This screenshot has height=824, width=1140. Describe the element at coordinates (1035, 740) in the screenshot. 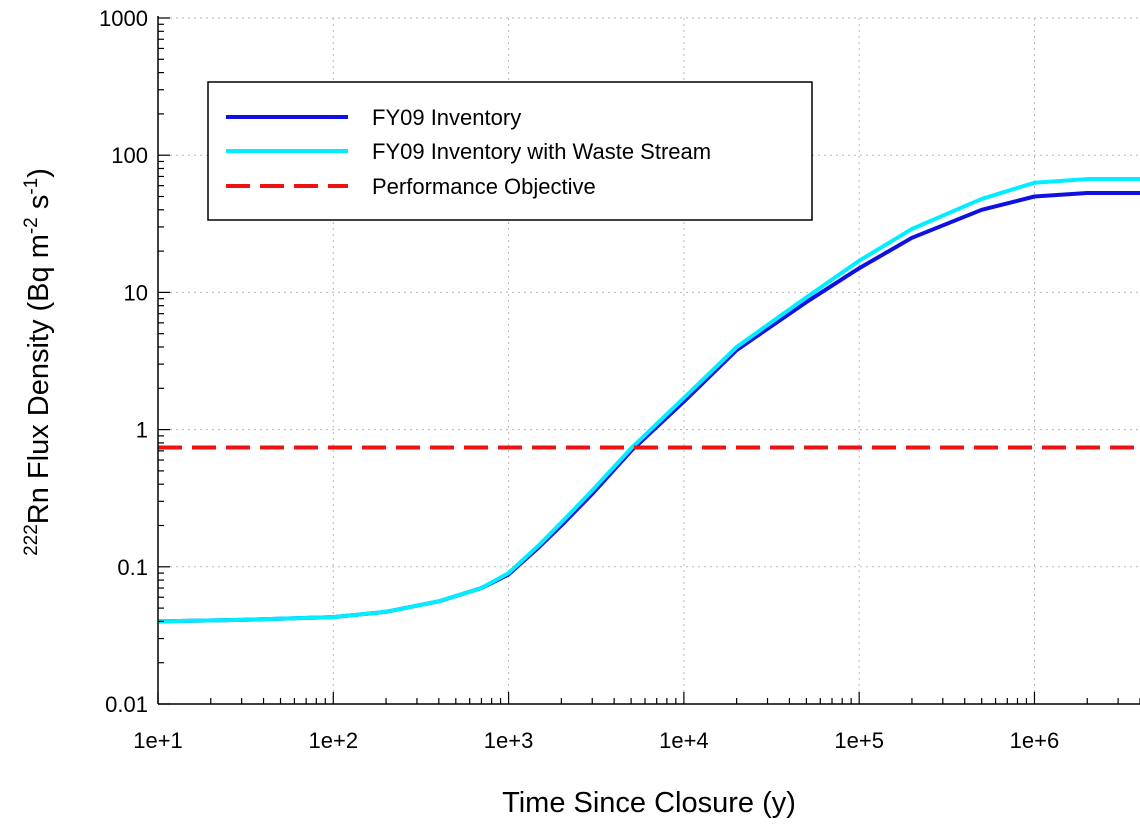

I see `x-tick-label: 1e+6` at that location.